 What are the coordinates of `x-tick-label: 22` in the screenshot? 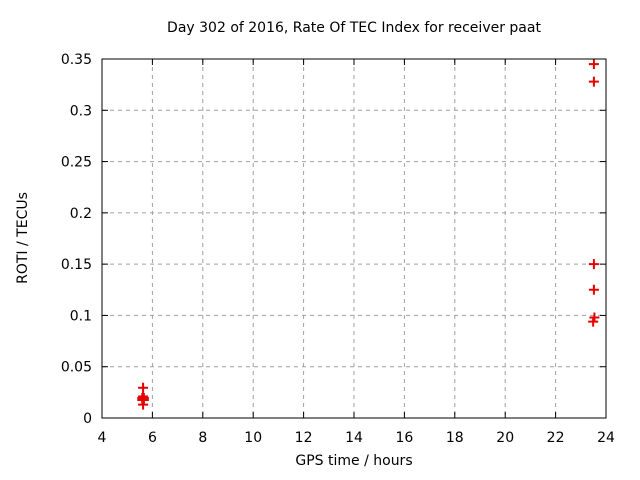 It's located at (556, 438).